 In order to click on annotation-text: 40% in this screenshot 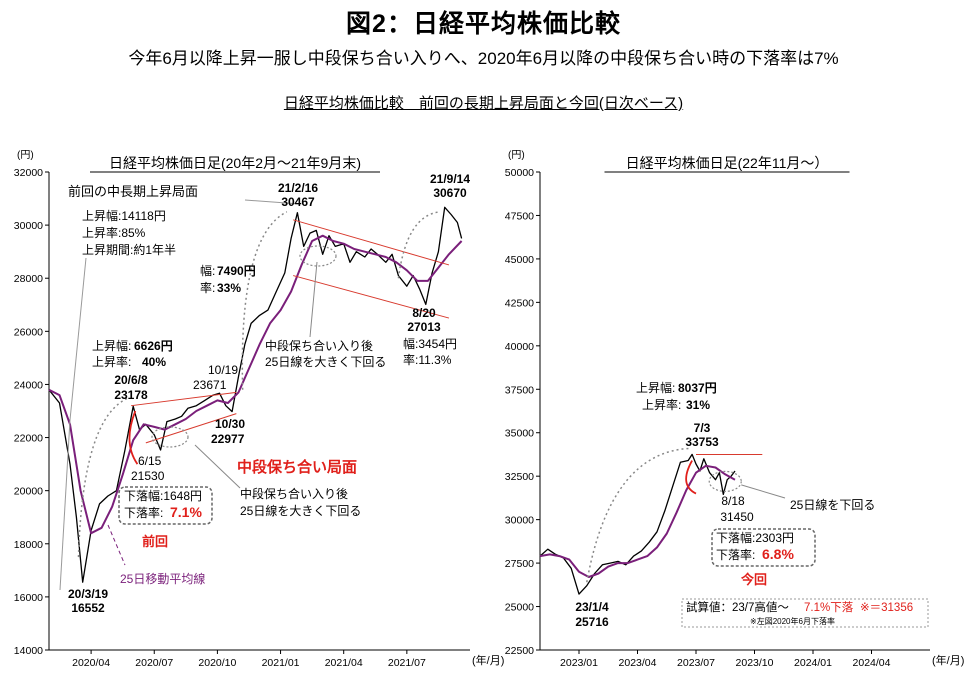, I will do `click(154, 362)`.